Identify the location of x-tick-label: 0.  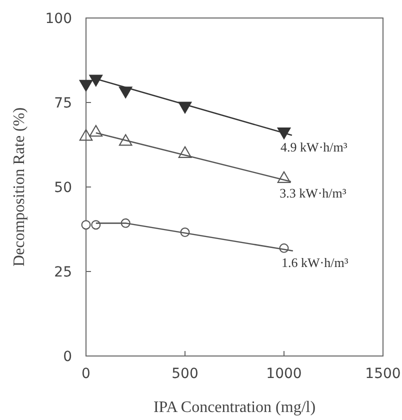
(86, 374).